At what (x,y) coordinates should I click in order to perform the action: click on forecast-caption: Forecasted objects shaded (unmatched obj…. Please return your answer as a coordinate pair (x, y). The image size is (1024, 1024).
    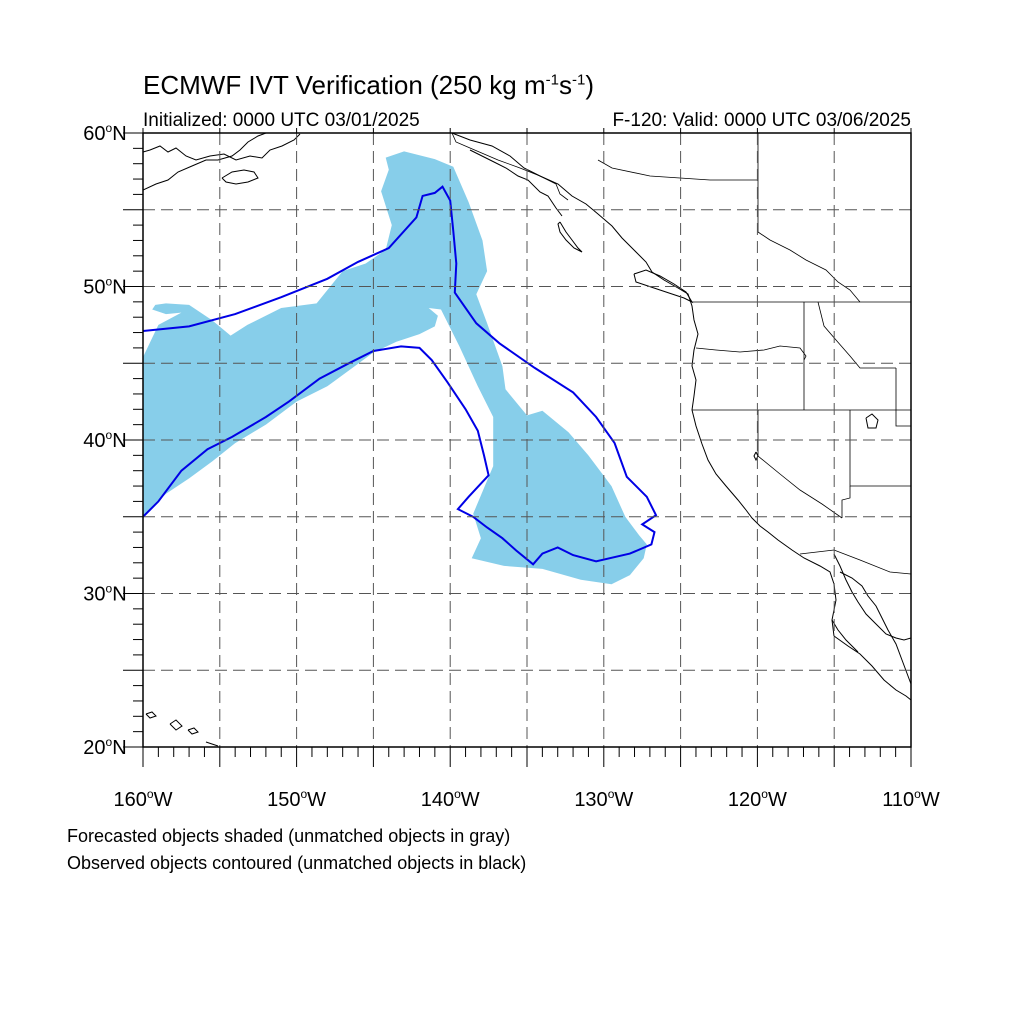
    Looking at the image, I should click on (289, 836).